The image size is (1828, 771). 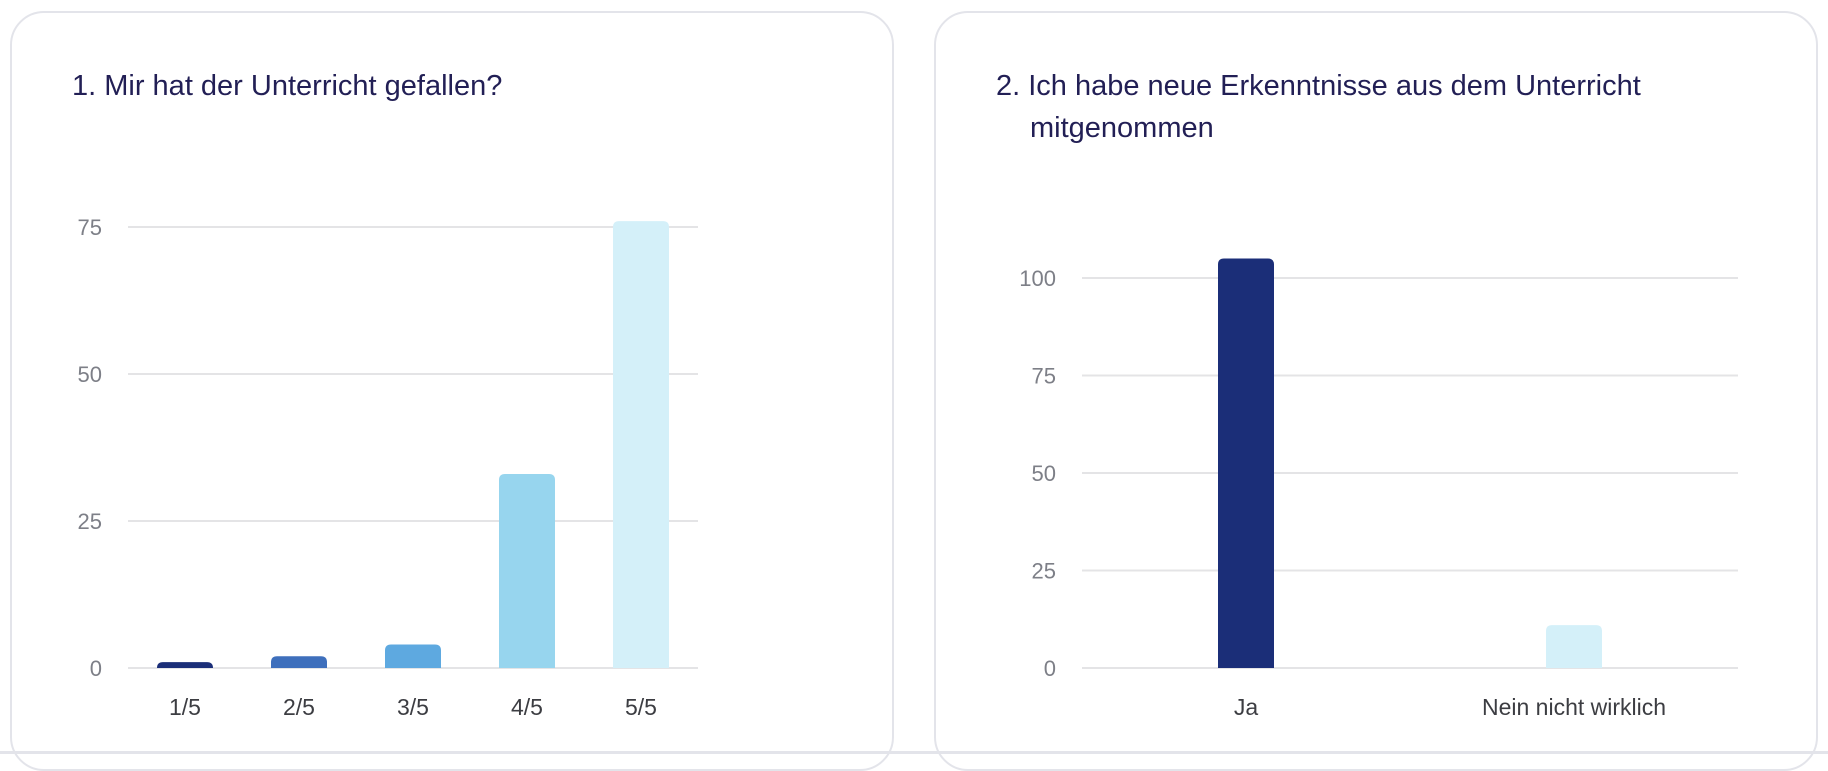 What do you see at coordinates (1574, 646) in the screenshot?
I see `bar-nein-nicht-wirklich` at bounding box center [1574, 646].